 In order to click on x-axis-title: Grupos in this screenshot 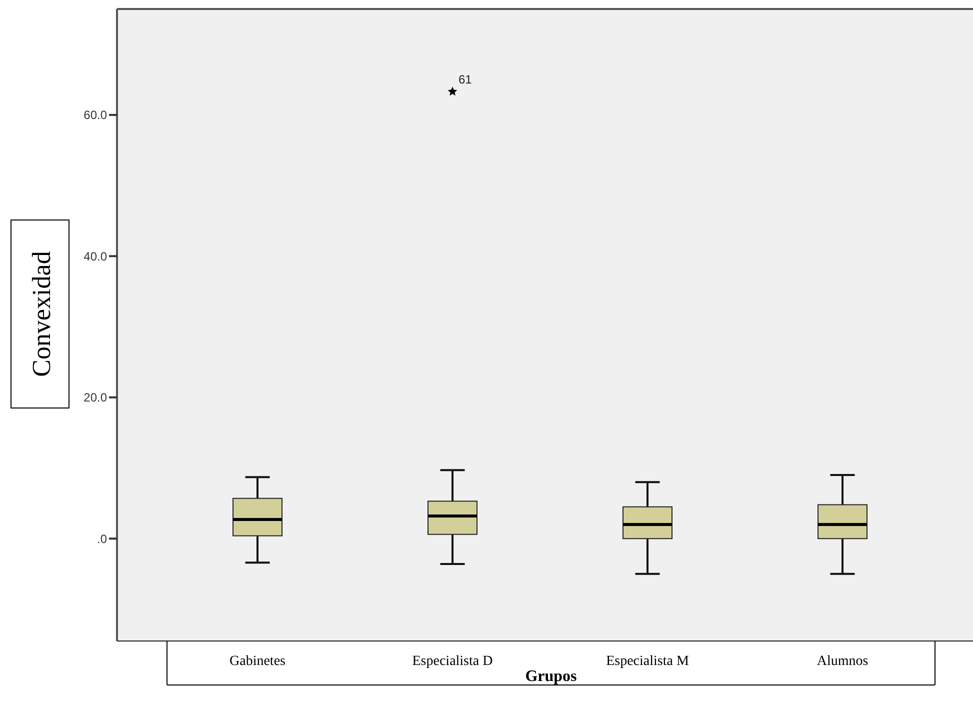, I will do `click(551, 676)`.